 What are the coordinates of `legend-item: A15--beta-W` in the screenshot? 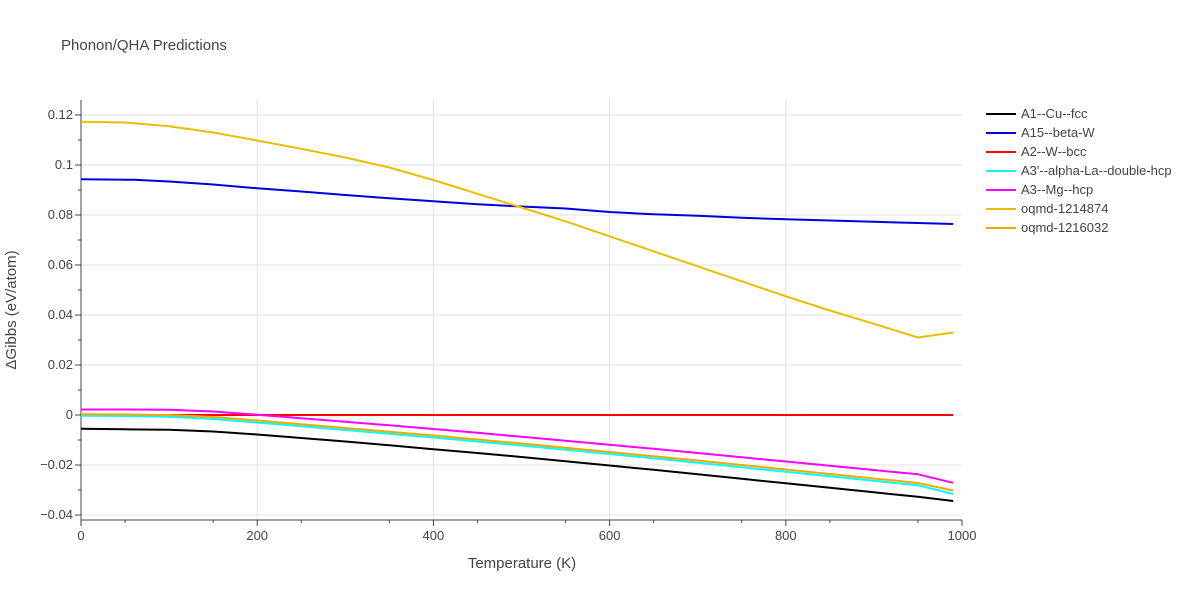 It's located at (1040, 132).